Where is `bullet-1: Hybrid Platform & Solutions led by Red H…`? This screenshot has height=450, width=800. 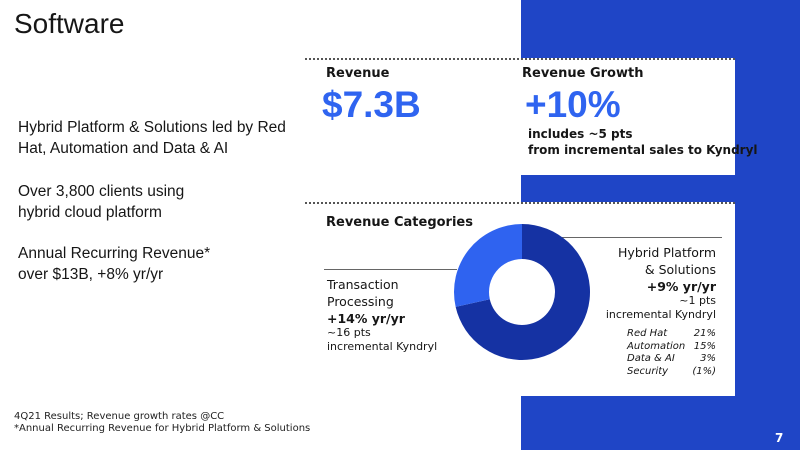 bullet-1: Hybrid Platform & Solutions led by Red H… is located at coordinates (152, 138).